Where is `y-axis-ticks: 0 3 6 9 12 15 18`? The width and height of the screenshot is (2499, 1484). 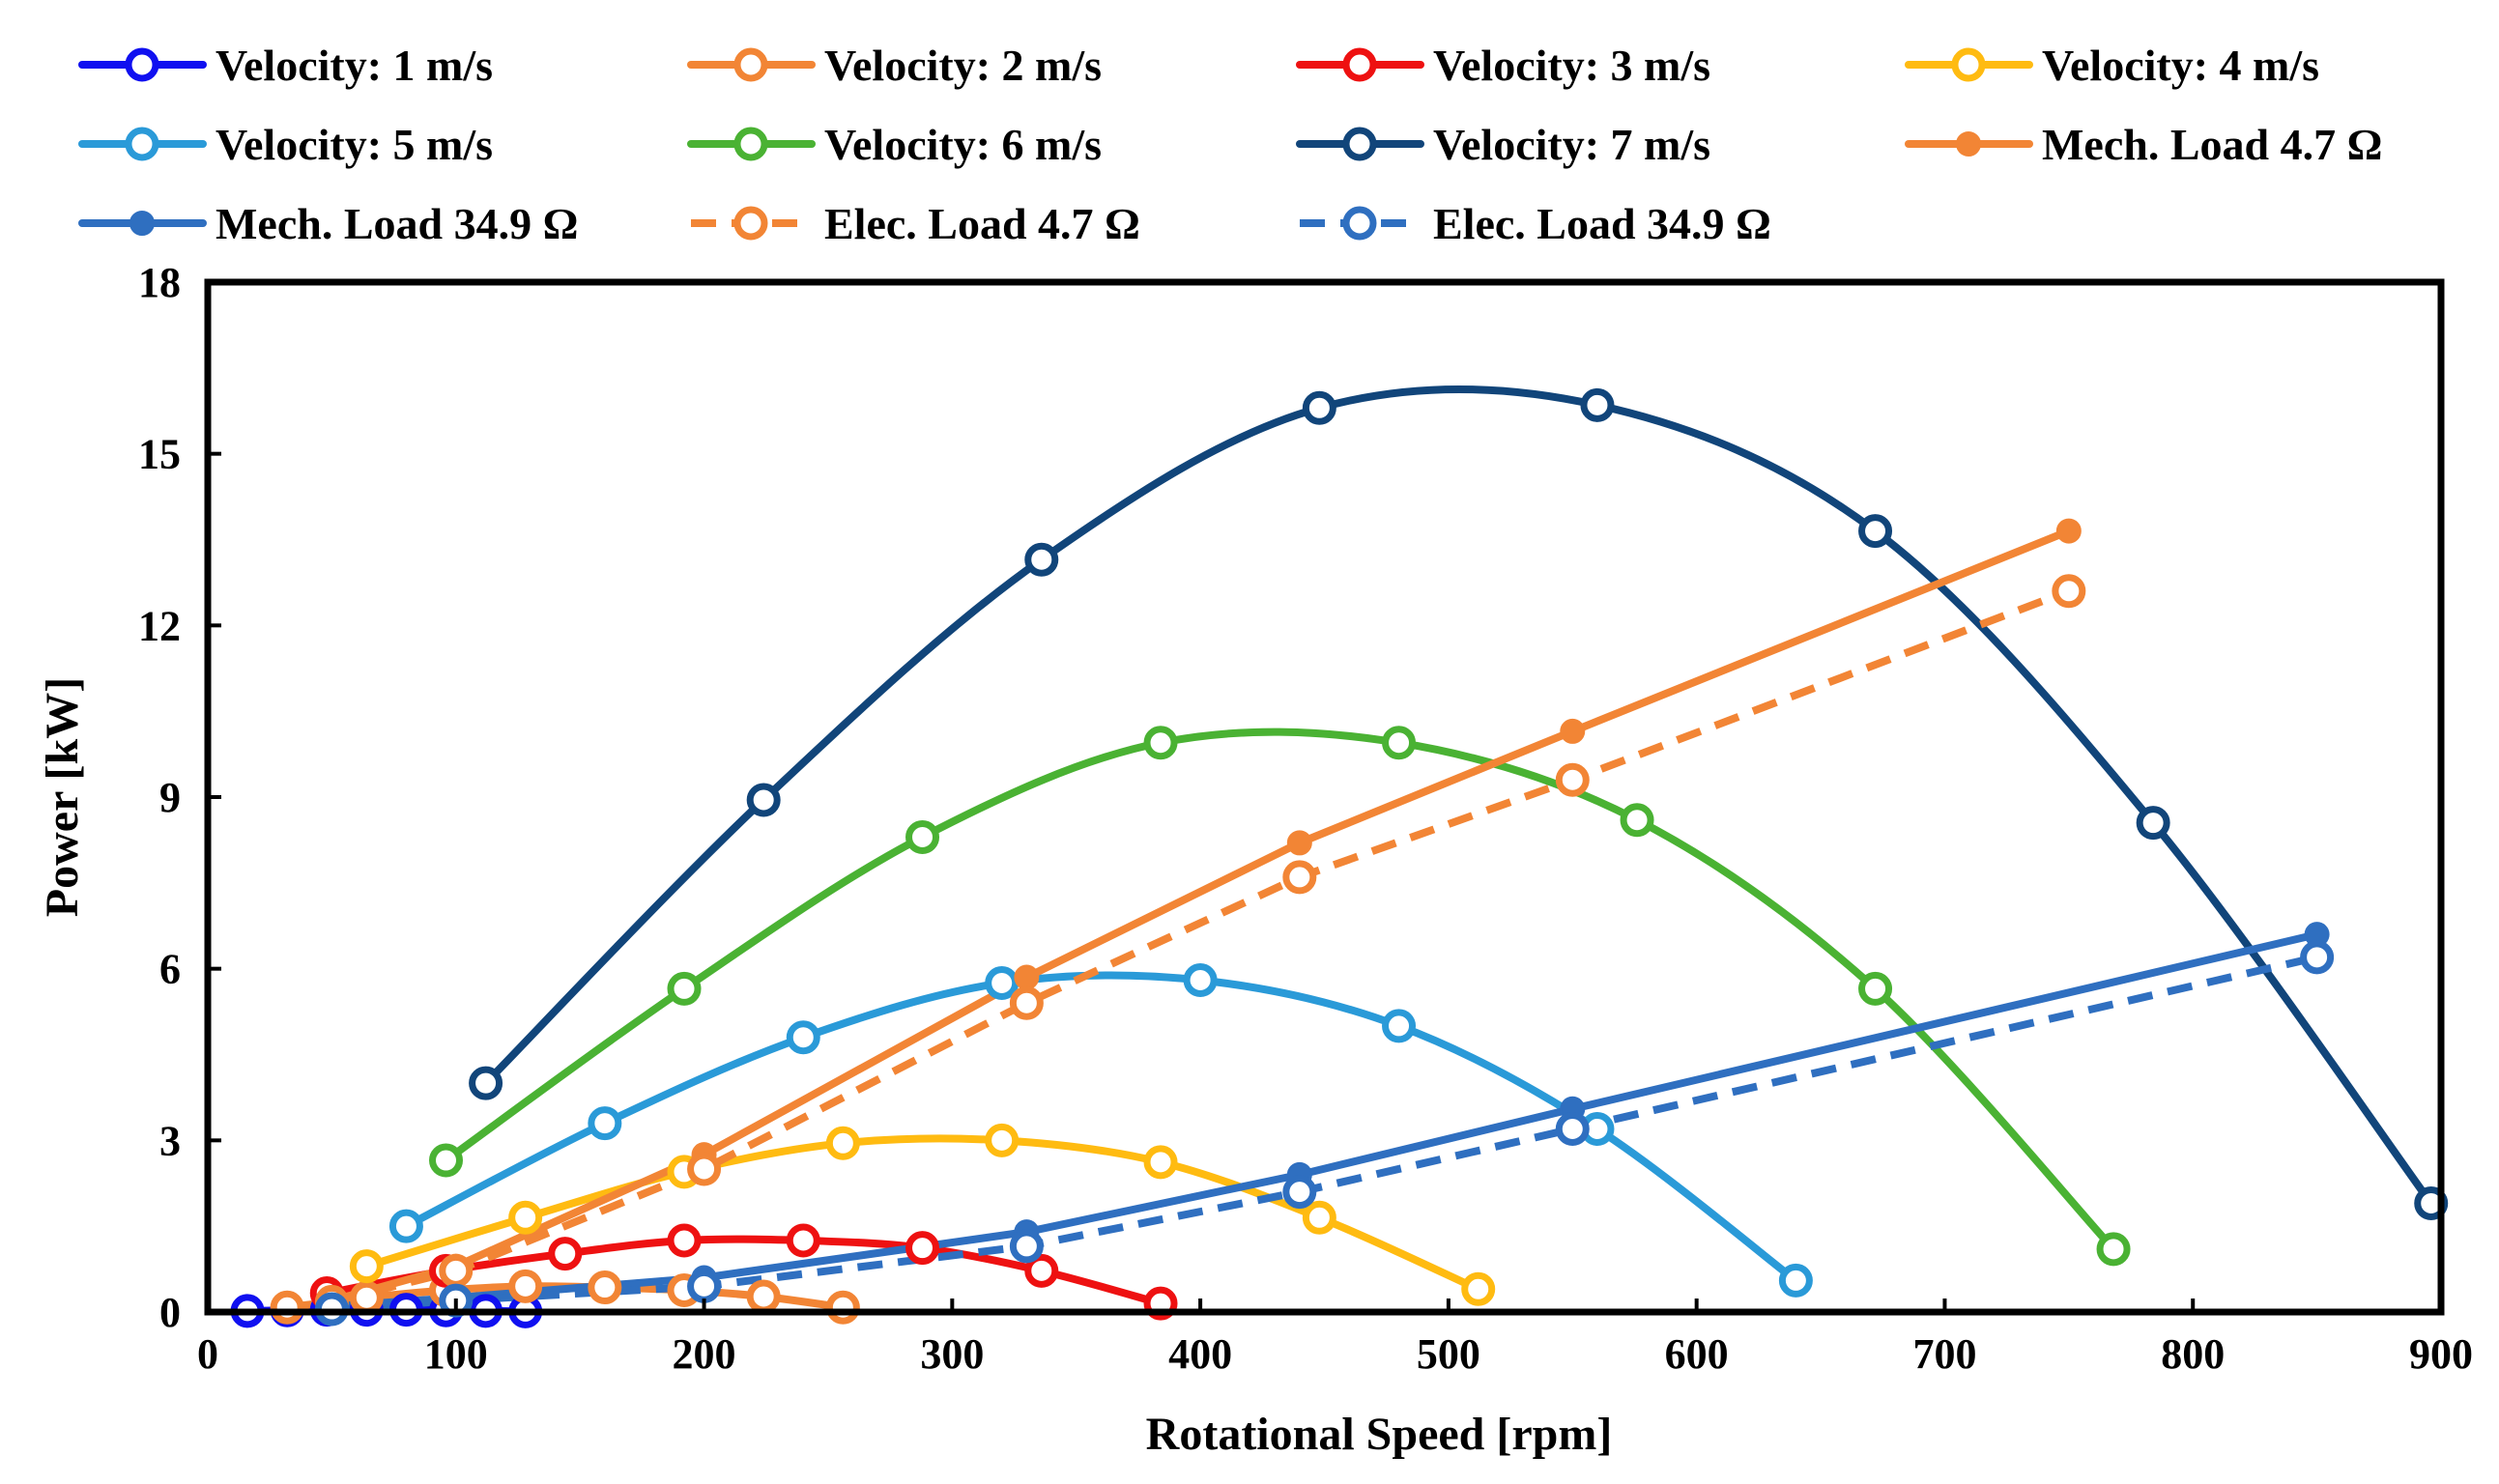
y-axis-ticks: 0 3 6 9 12 15 18 is located at coordinates (179, 798).